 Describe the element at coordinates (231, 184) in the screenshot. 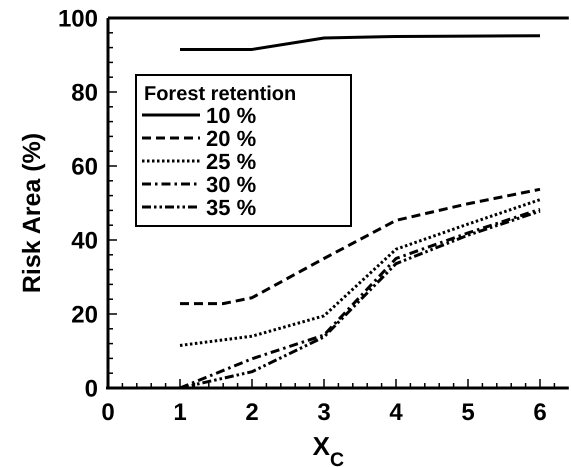

I see `legend-label: 30 %` at that location.